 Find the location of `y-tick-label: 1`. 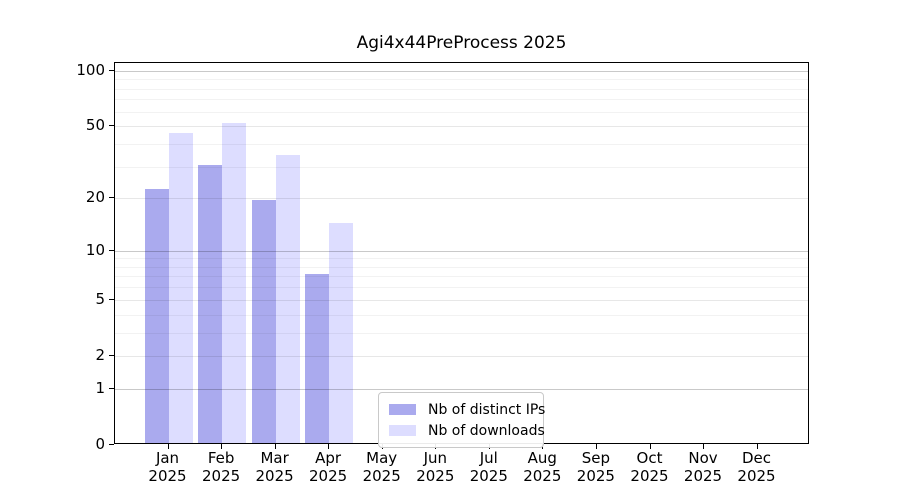

y-tick-label: 1 is located at coordinates (100, 387).